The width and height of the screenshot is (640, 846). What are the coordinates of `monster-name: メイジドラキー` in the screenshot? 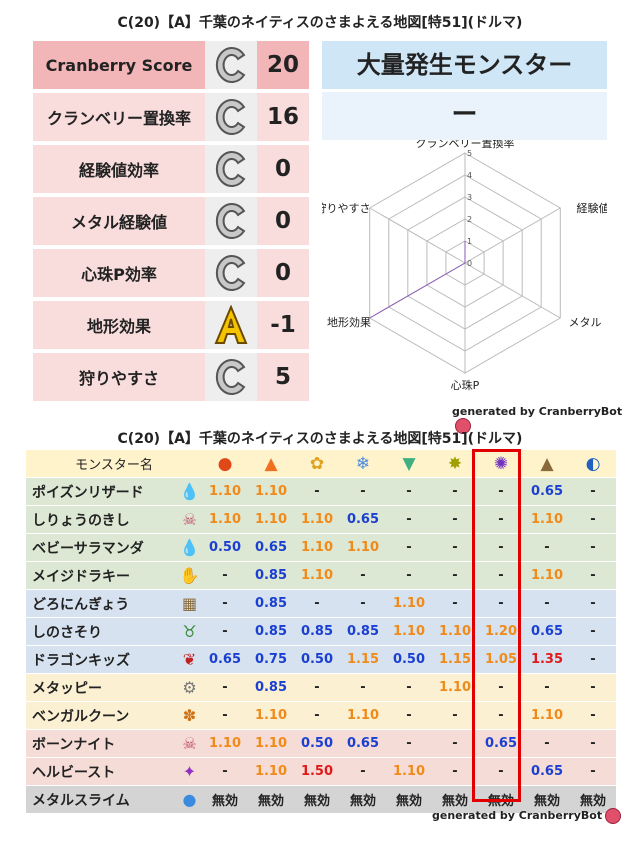 It's located at (101, 575).